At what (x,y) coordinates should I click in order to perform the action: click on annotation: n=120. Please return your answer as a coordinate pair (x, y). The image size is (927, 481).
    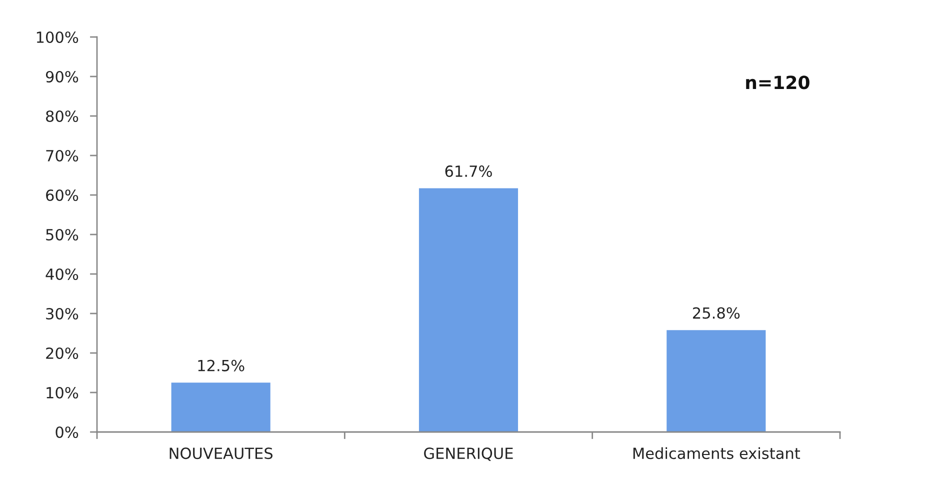
    Looking at the image, I should click on (778, 83).